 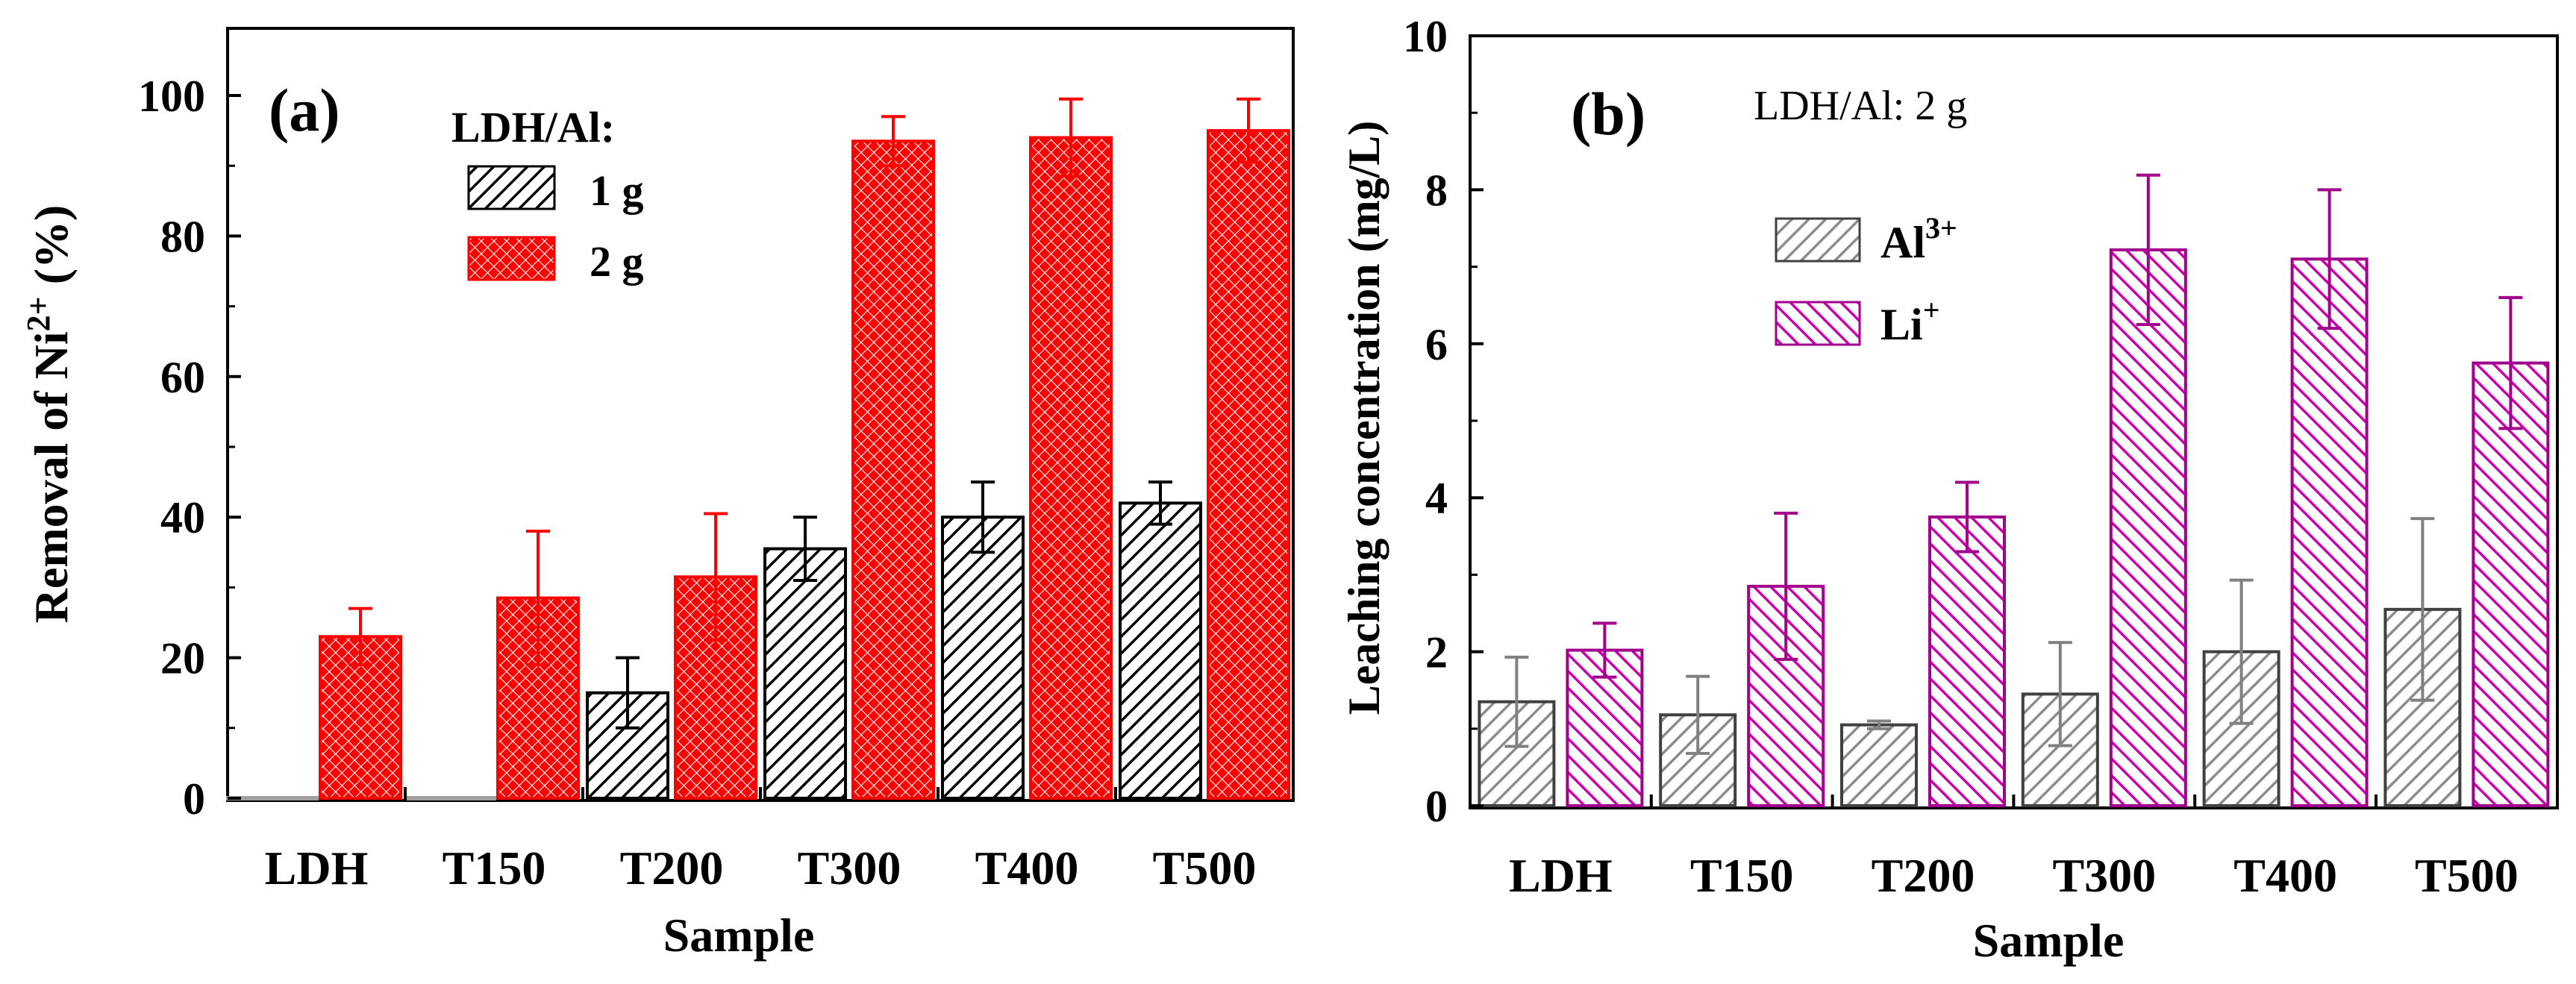 I want to click on panel-a-xticks: LDH T150 T200 T300 T400 T500, so click(x=761, y=840).